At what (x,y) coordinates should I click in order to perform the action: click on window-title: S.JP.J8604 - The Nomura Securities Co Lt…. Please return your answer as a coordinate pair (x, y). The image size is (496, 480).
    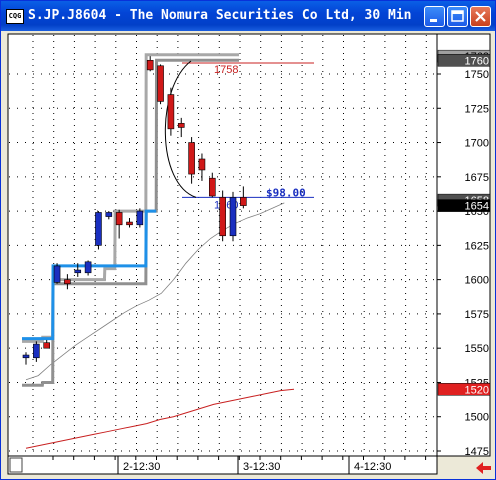
    Looking at the image, I should click on (220, 15).